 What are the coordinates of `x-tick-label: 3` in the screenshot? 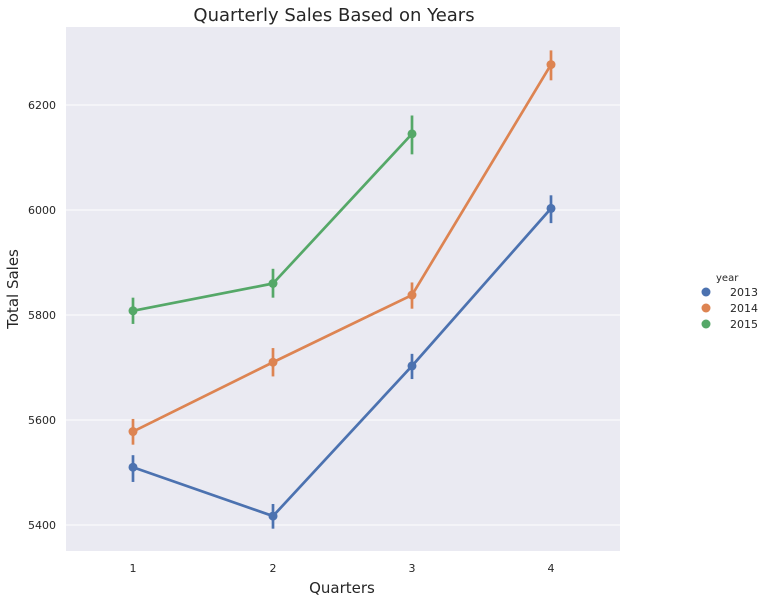 It's located at (412, 568).